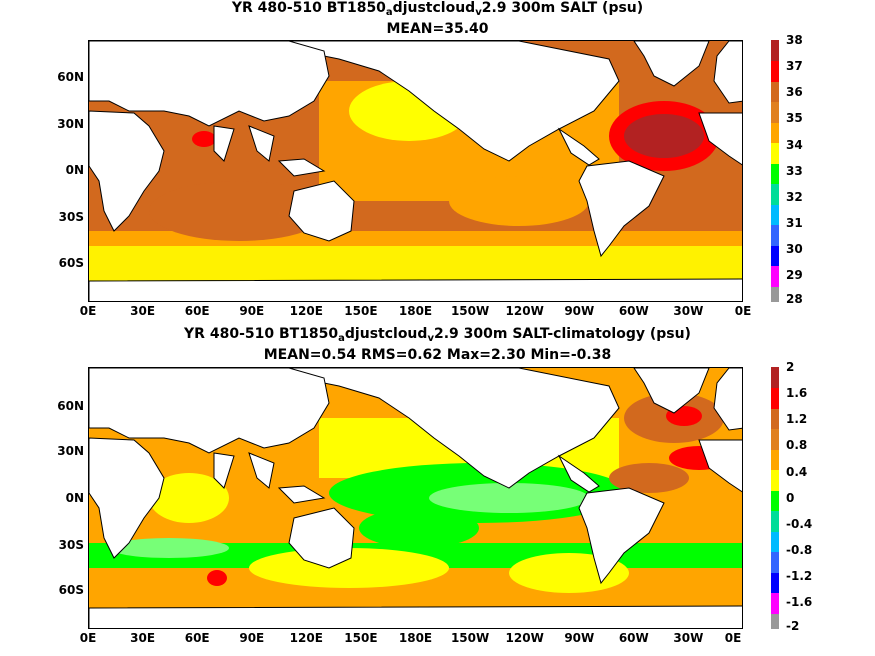 The height and width of the screenshot is (656, 875). What do you see at coordinates (794, 92) in the screenshot?
I see `colorbar-label: 36` at bounding box center [794, 92].